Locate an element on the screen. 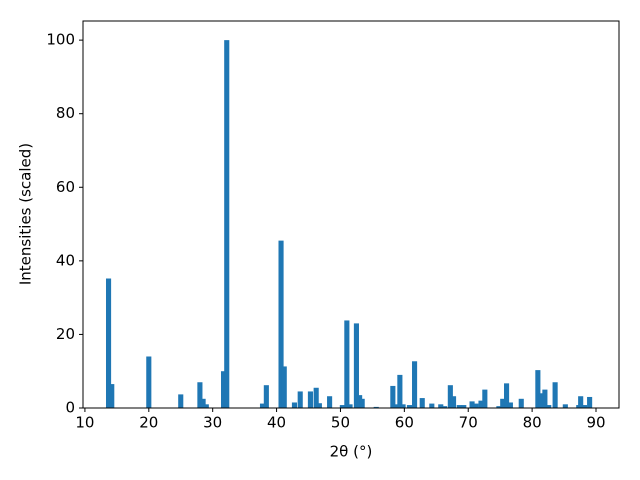 The width and height of the screenshot is (640, 480). x-tick-label: 20 is located at coordinates (148, 423).